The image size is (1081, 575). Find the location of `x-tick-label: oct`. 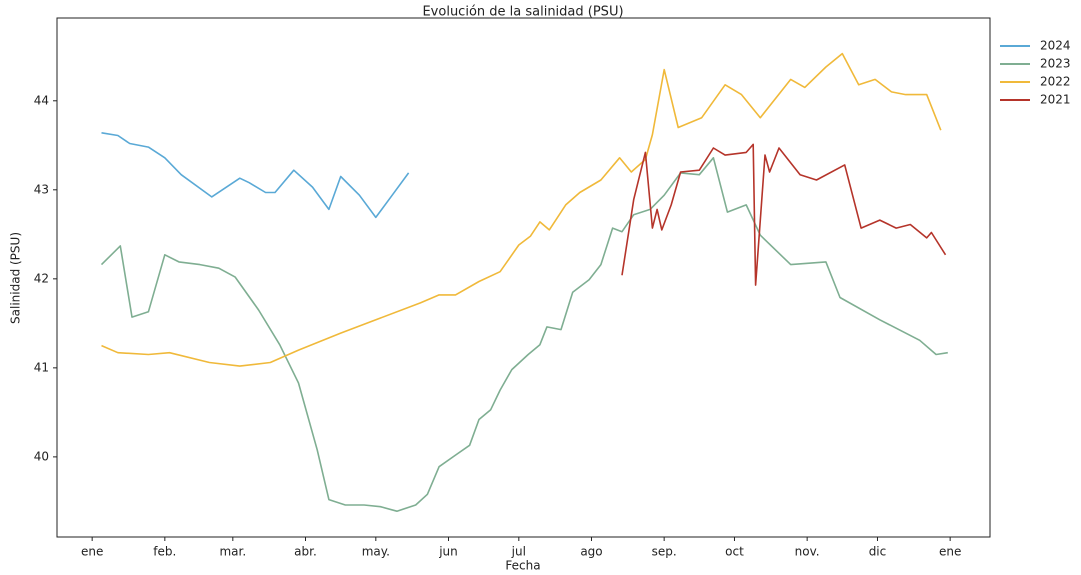

x-tick-label: oct is located at coordinates (734, 552).